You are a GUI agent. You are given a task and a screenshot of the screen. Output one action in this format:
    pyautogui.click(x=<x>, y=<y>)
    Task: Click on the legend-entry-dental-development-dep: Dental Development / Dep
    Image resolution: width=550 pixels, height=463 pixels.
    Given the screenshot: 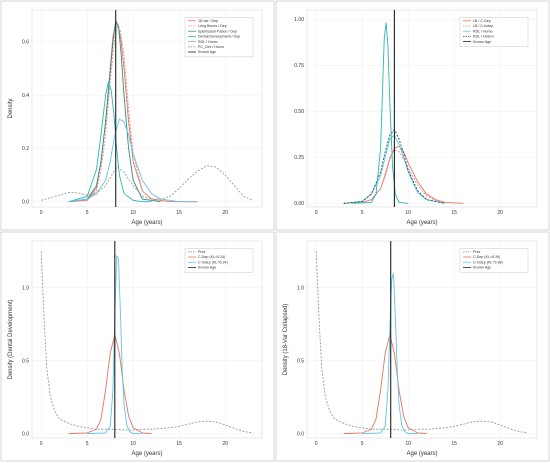 What is the action you would take?
    pyautogui.click(x=219, y=37)
    